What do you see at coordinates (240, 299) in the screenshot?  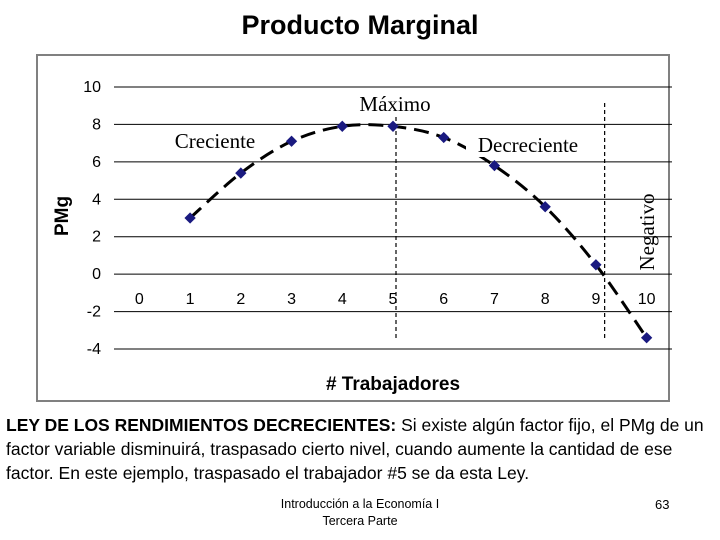 I see `x-tick-label: 2` at bounding box center [240, 299].